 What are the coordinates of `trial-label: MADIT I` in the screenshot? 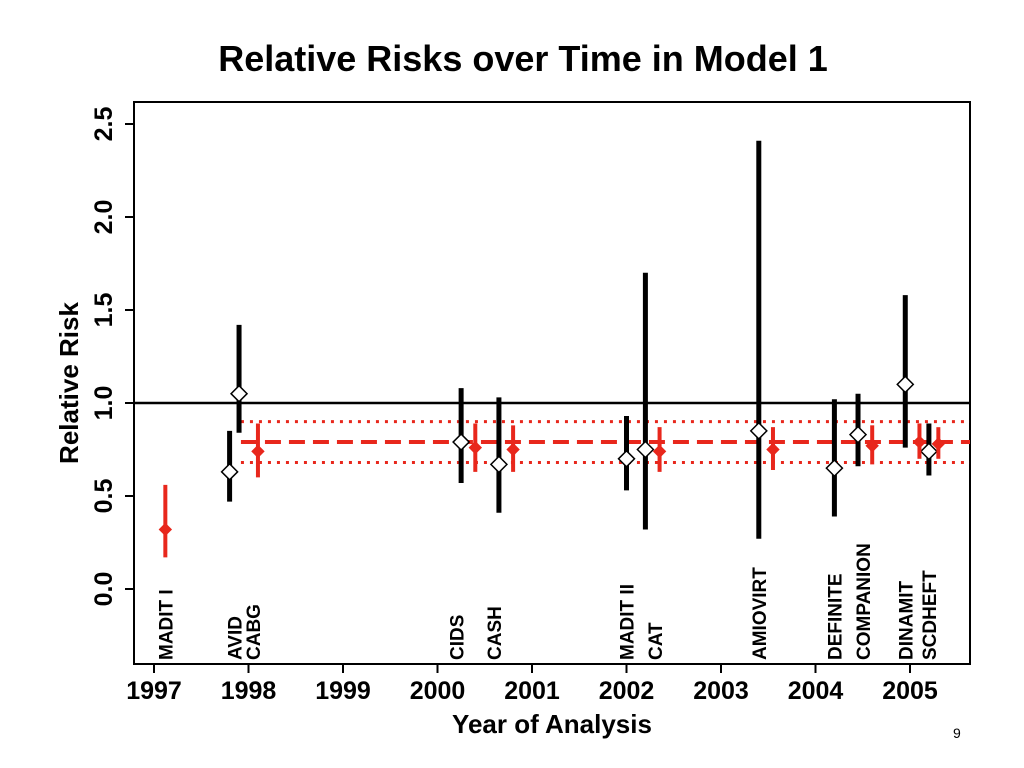 It's located at (166, 624).